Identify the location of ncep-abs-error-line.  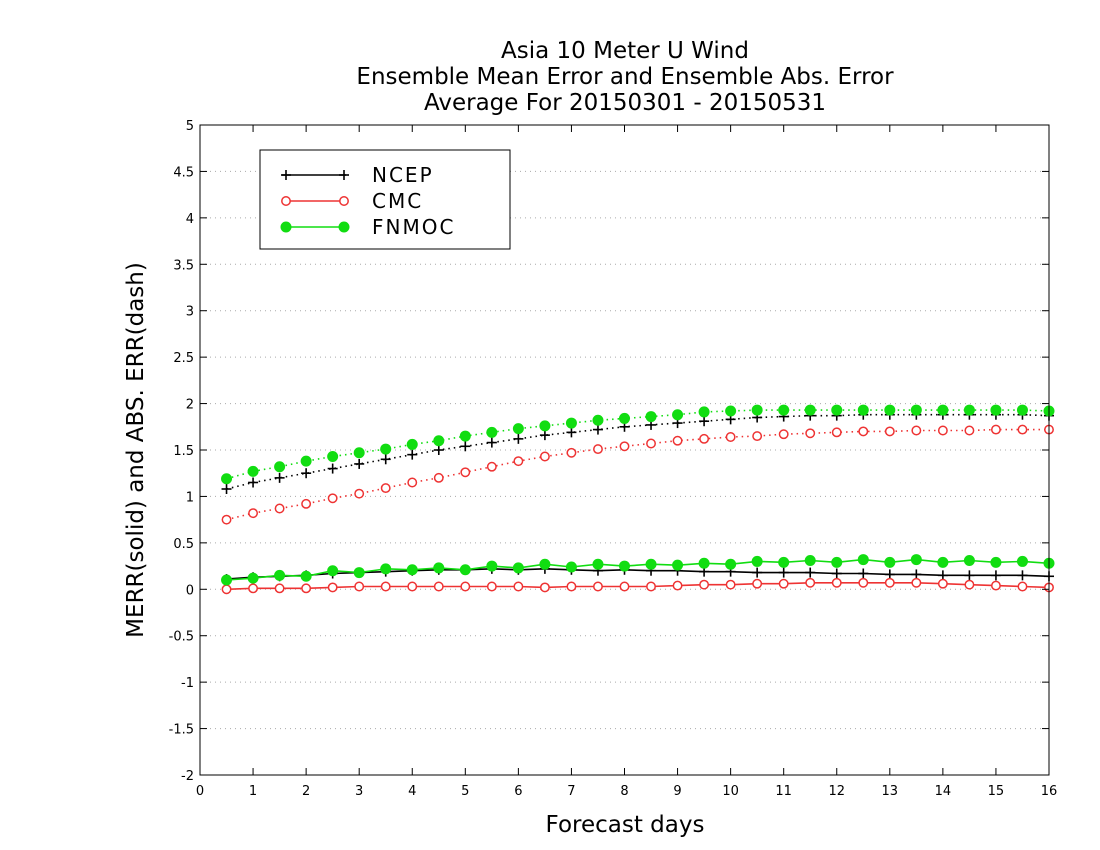
(638, 451).